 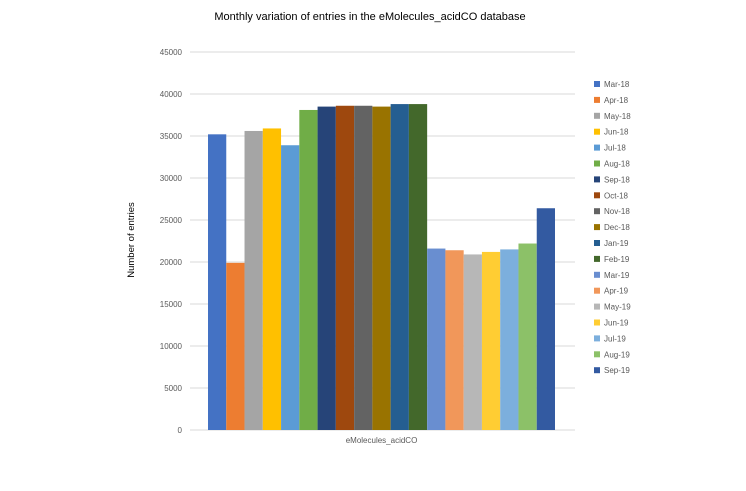 I want to click on y-tick-label: 5000, so click(x=173, y=388).